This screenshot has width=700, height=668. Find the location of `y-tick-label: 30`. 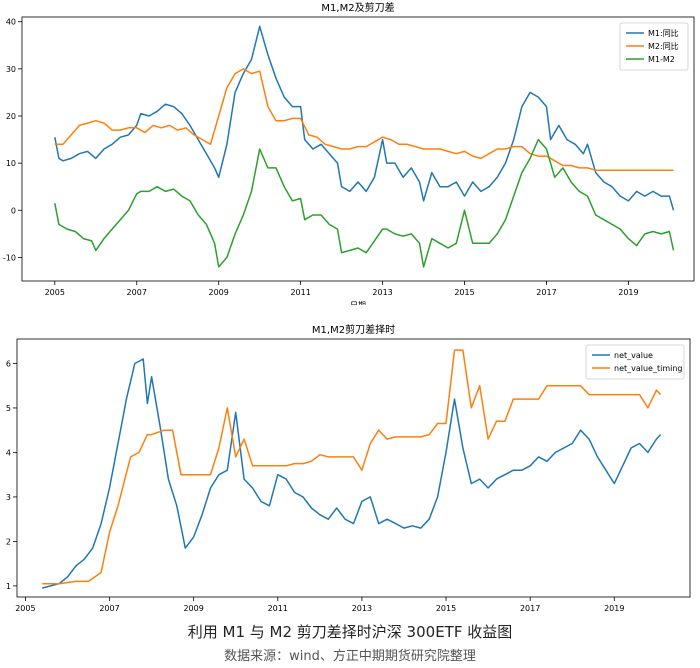

y-tick-label: 30 is located at coordinates (11, 69).